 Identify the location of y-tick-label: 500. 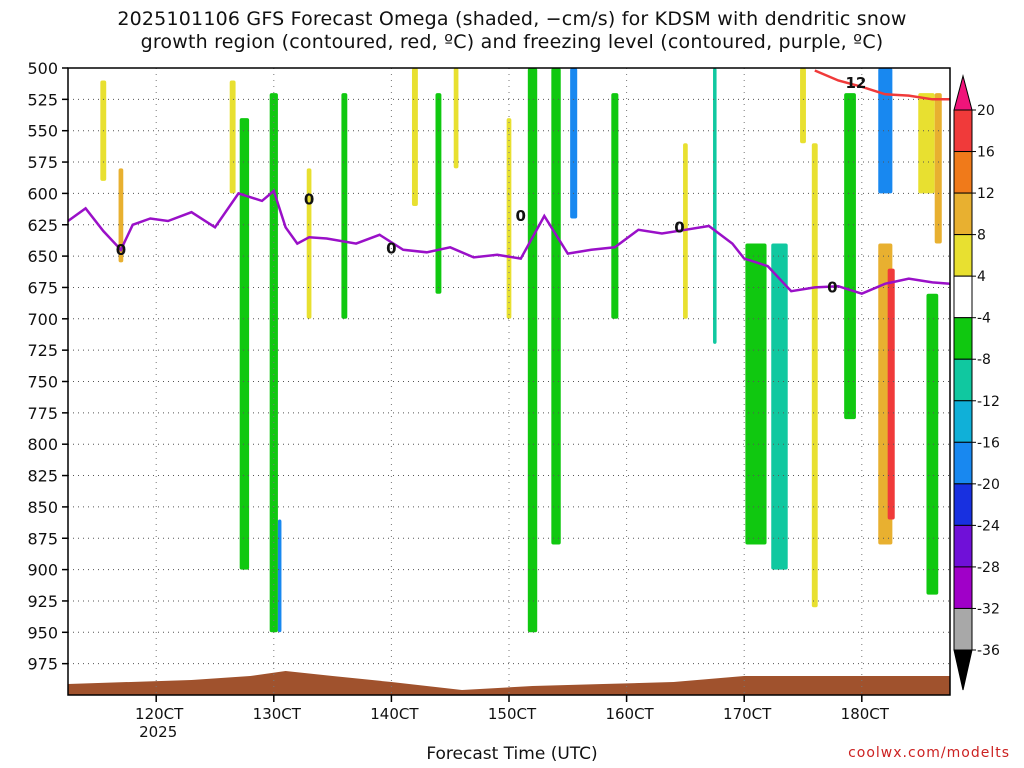
(42, 68).